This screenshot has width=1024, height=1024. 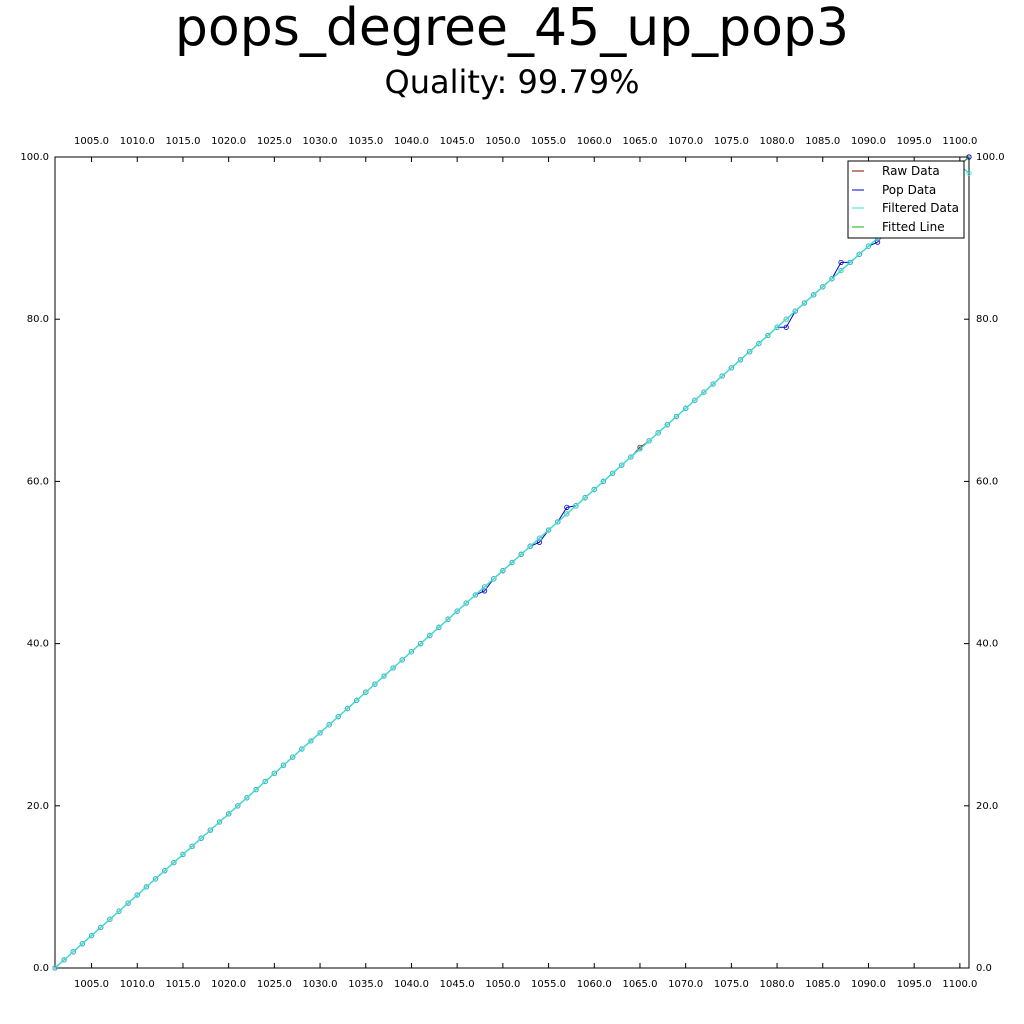 I want to click on x-tick-label-bottom: 1070.0, so click(x=685, y=984).